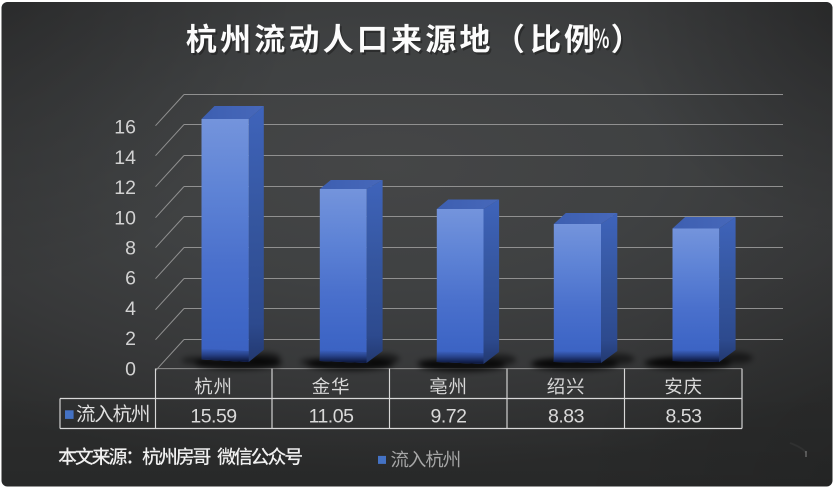  Describe the element at coordinates (130, 249) in the screenshot. I see `svg-text: 8` at that location.